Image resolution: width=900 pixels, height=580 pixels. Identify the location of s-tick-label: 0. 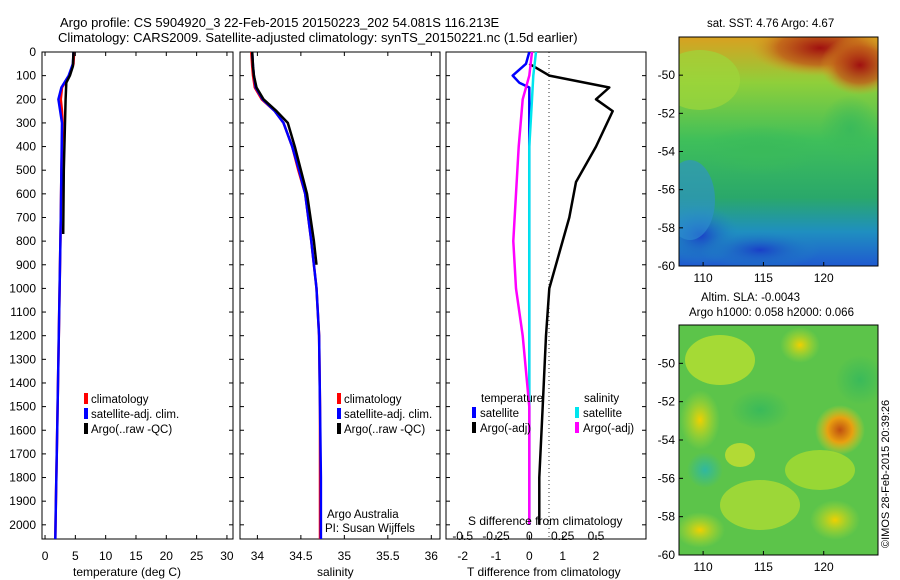
(529, 536).